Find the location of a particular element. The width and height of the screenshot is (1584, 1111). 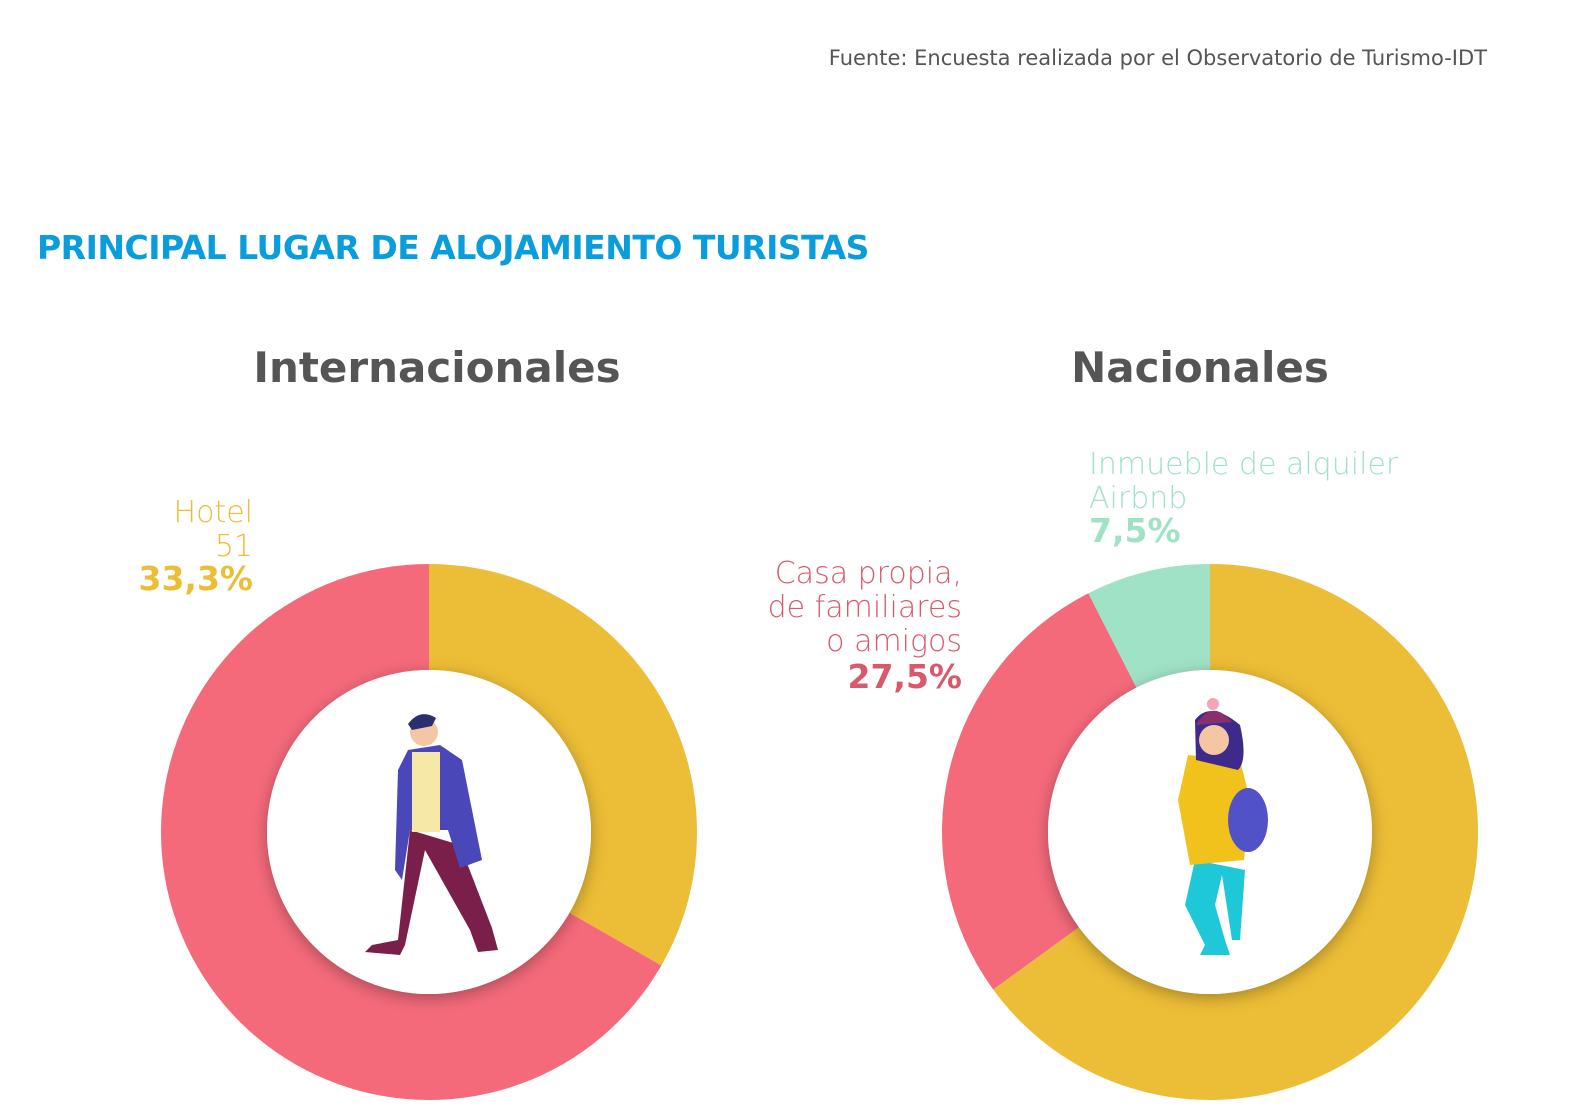

category-label: Hotel is located at coordinates (213, 512).